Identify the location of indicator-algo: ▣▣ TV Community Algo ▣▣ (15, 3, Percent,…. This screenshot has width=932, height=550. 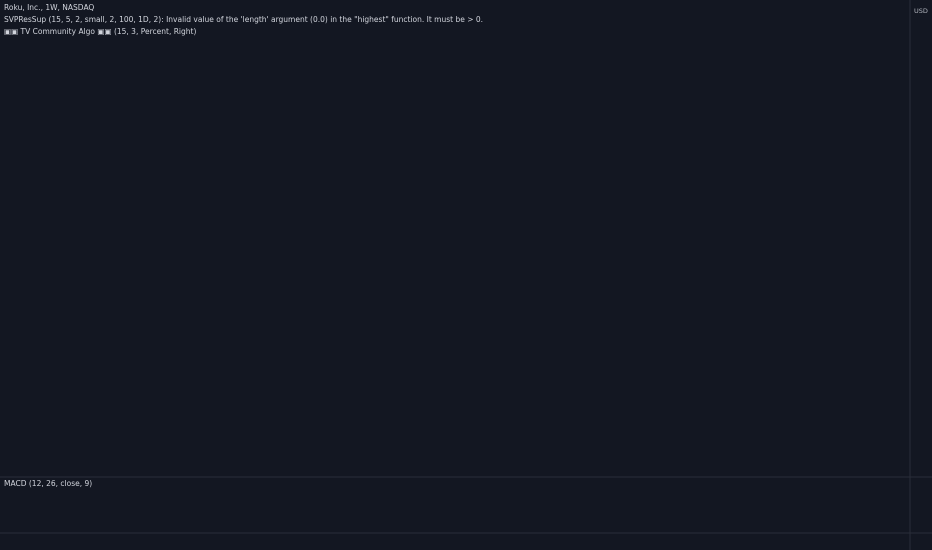
(100, 31).